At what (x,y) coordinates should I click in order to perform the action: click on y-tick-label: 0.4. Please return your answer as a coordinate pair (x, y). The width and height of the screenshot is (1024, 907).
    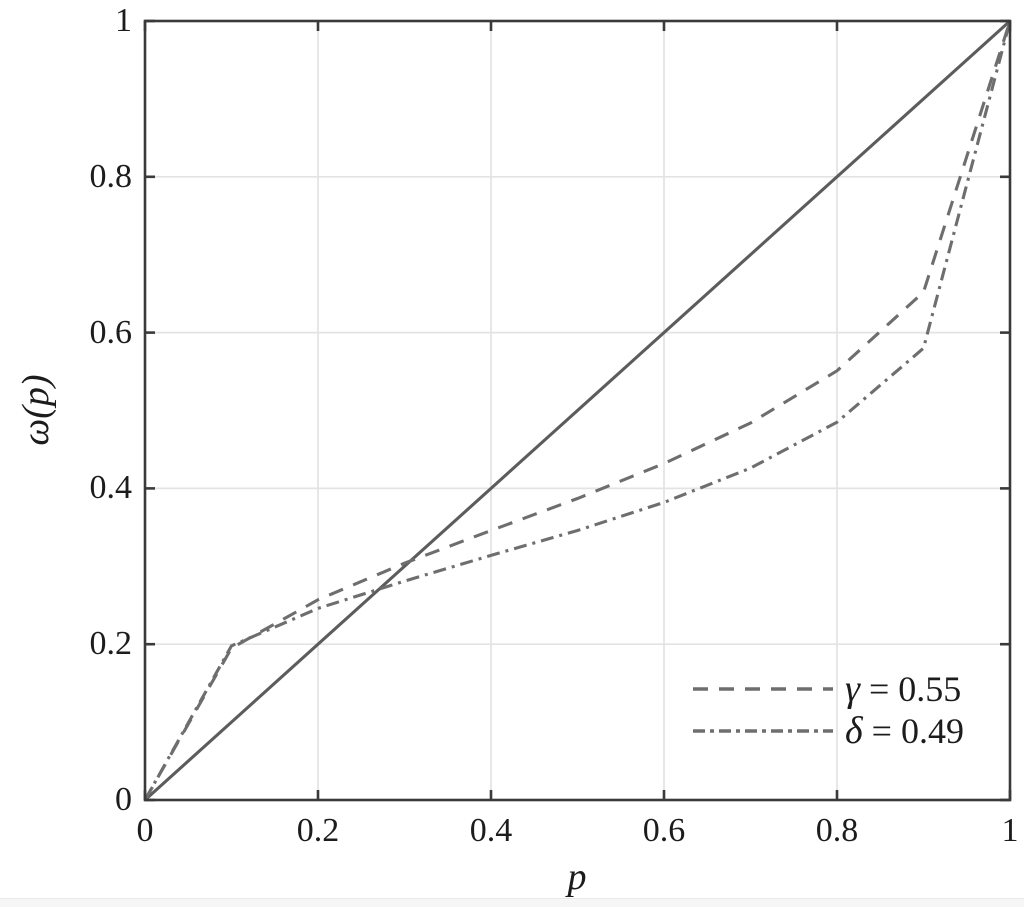
    Looking at the image, I should click on (111, 488).